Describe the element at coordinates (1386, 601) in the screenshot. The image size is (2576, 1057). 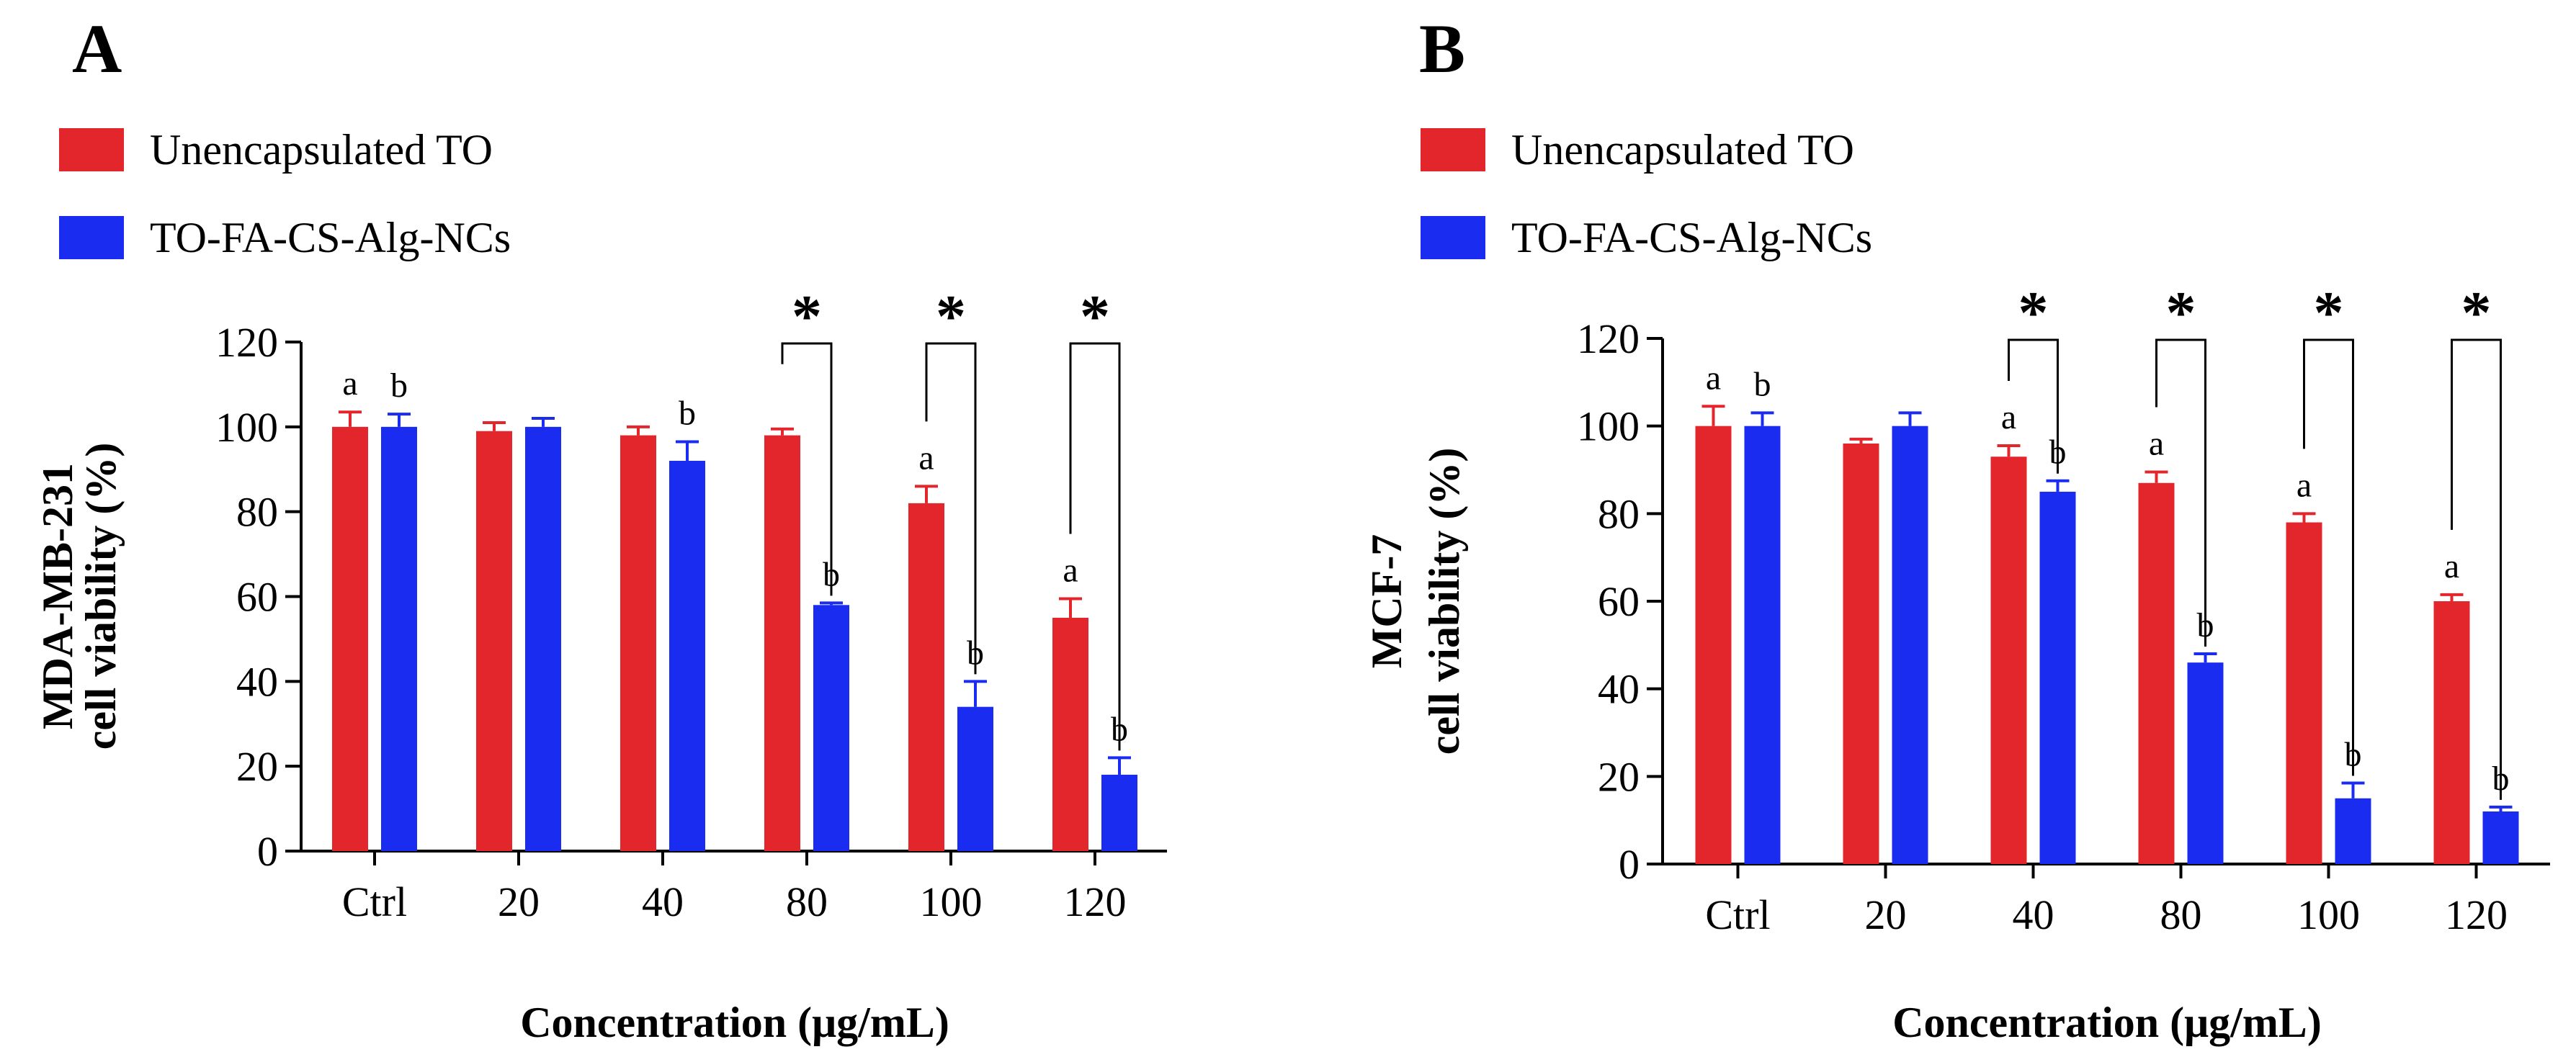
I see `y-axis-label: MCF-7` at that location.